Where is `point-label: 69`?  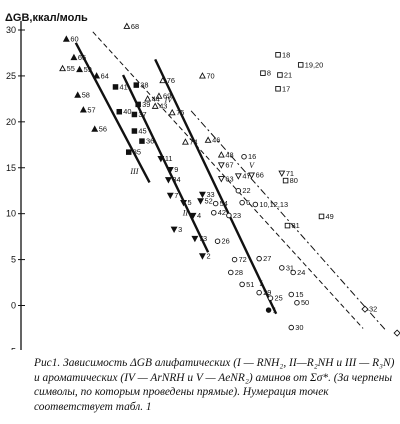 point-label: 69 is located at coordinates (167, 96).